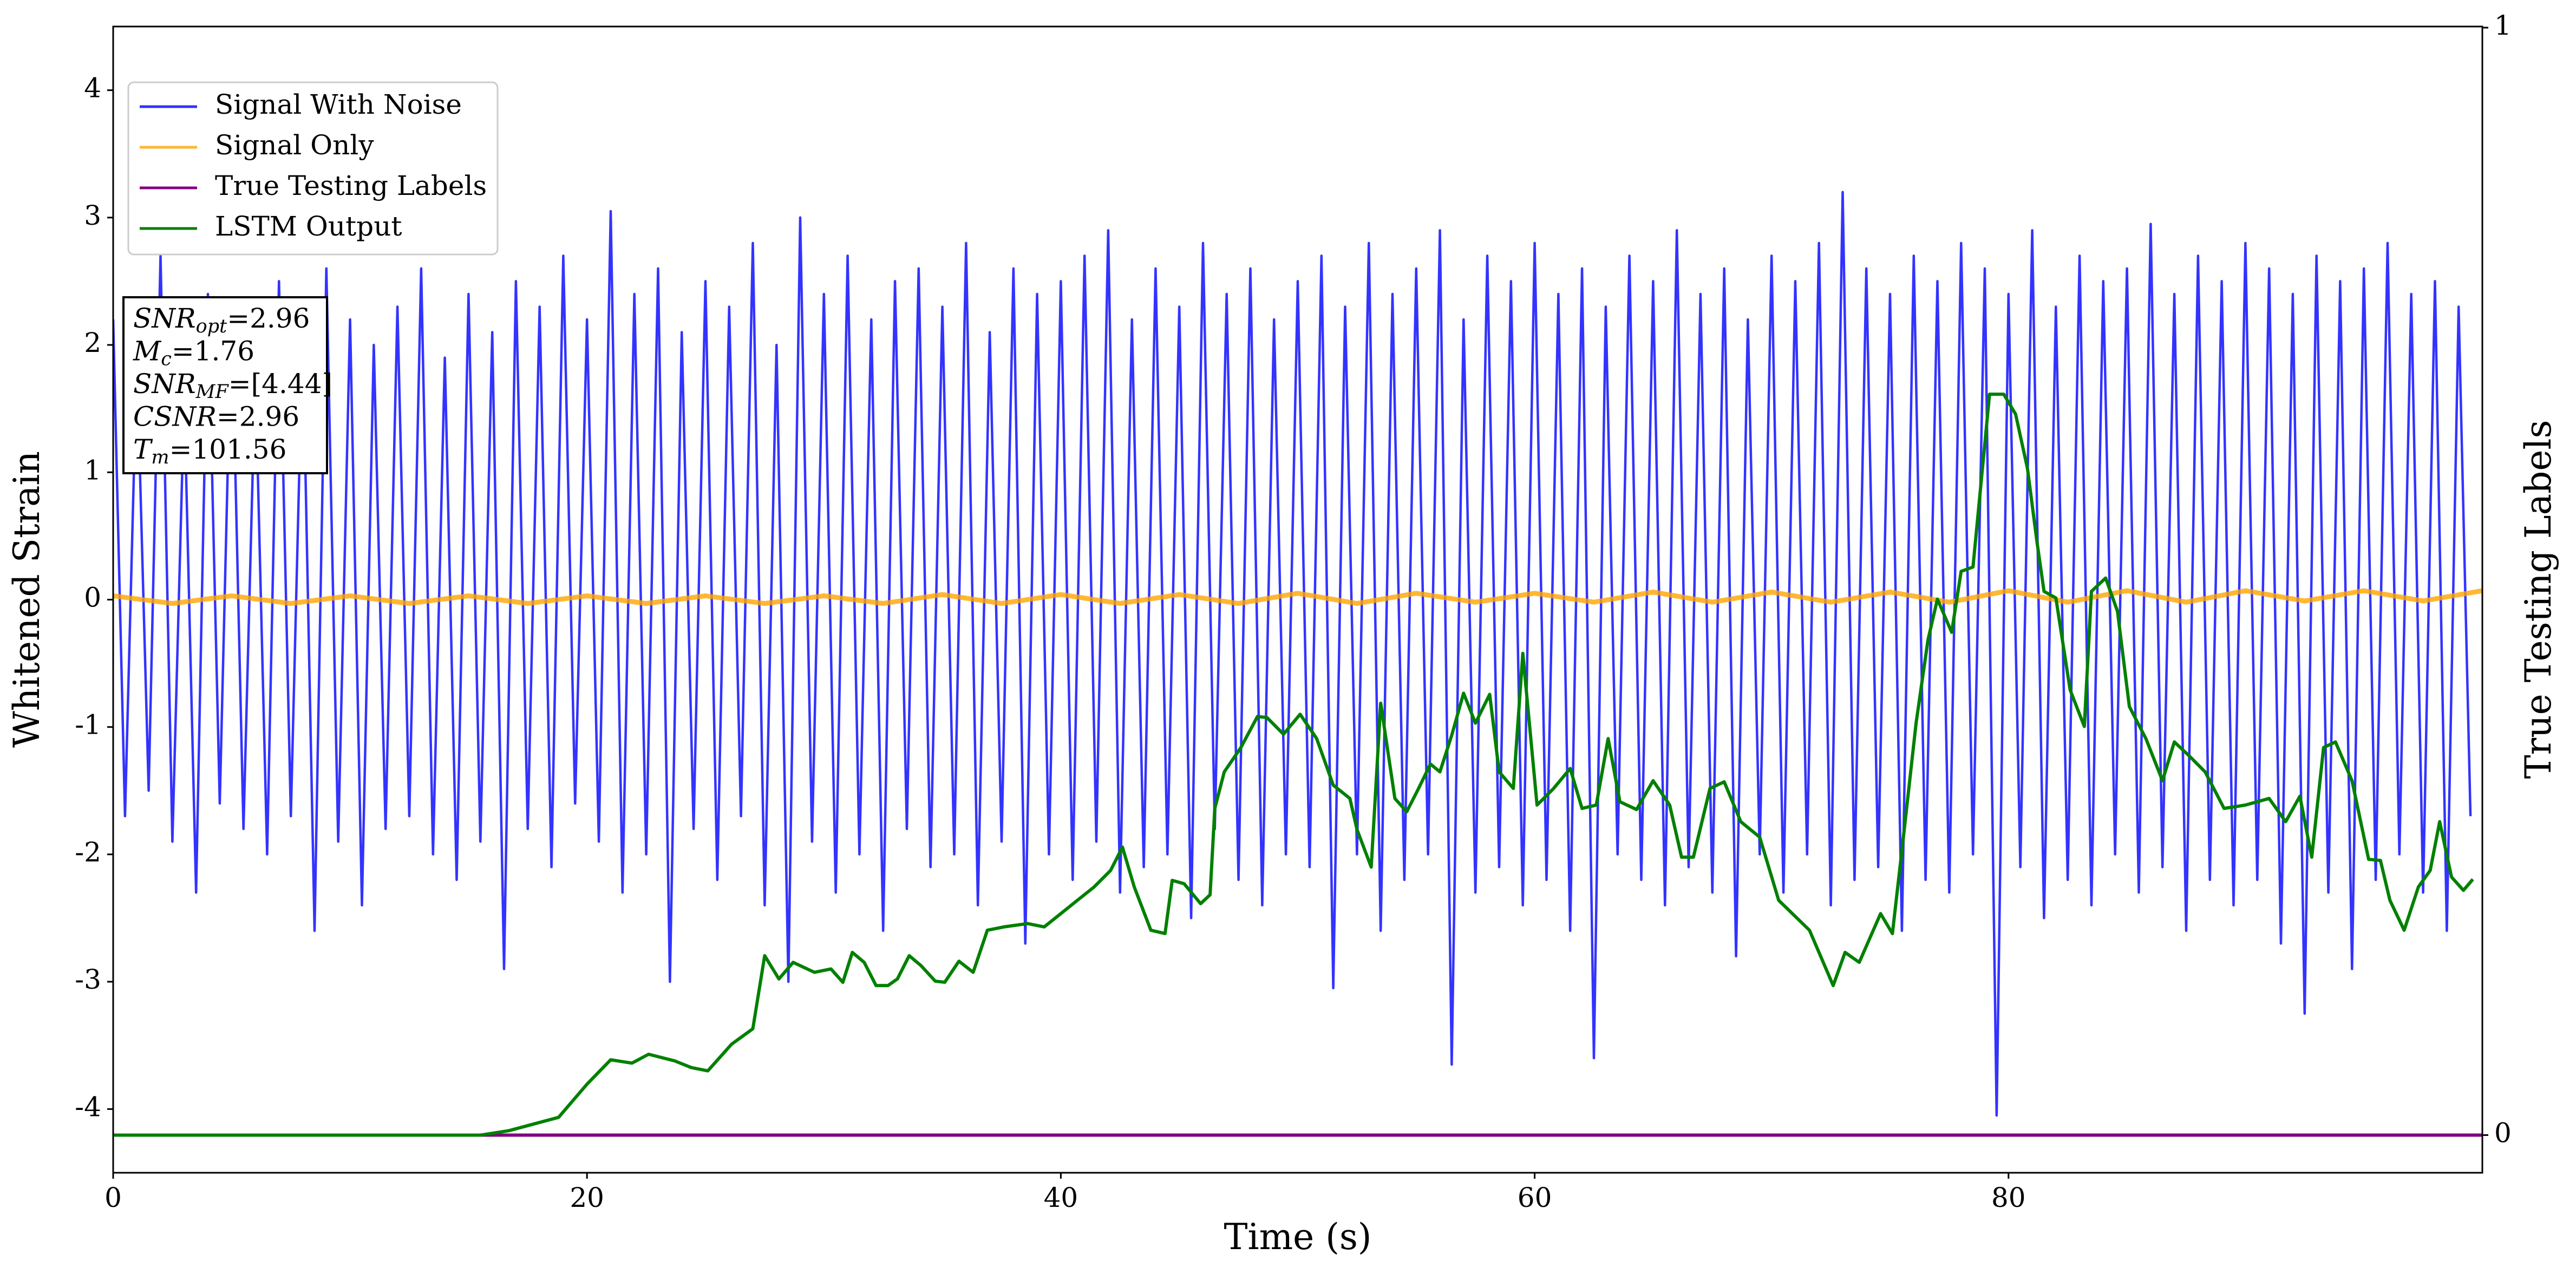 The height and width of the screenshot is (1274, 2576). Describe the element at coordinates (88, 979) in the screenshot. I see `y-tick-label: -3` at that location.